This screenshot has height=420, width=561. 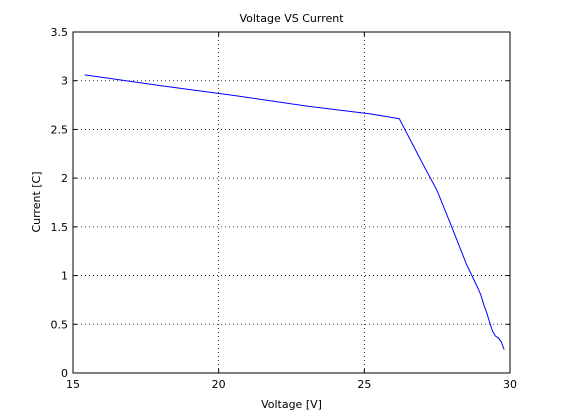 I want to click on y-tick-label: 0.5, so click(x=60, y=324).